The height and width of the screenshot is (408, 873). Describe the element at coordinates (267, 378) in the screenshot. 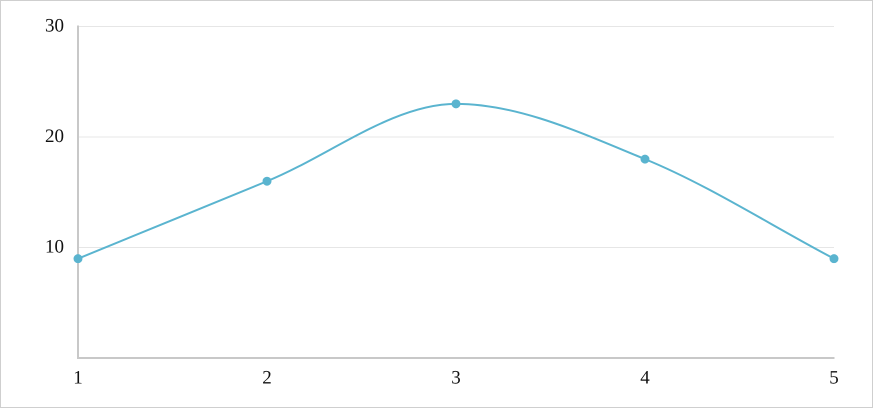

I see `x-tick-label: 2` at that location.